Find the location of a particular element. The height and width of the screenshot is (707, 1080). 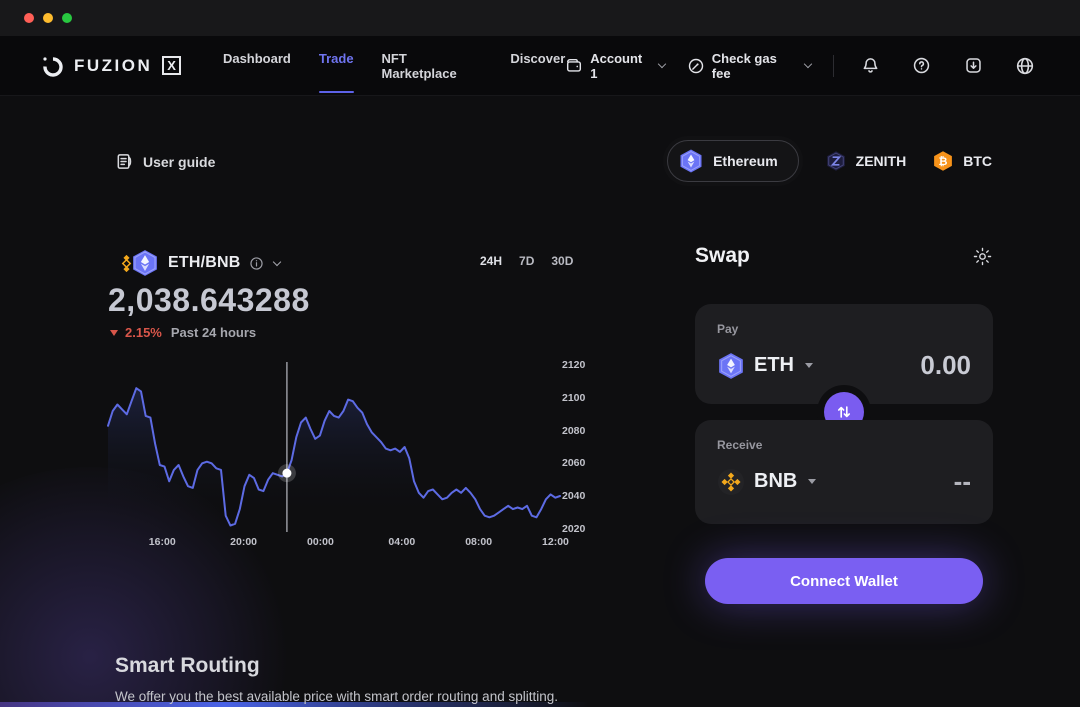

network-label: BTC is located at coordinates (977, 161).